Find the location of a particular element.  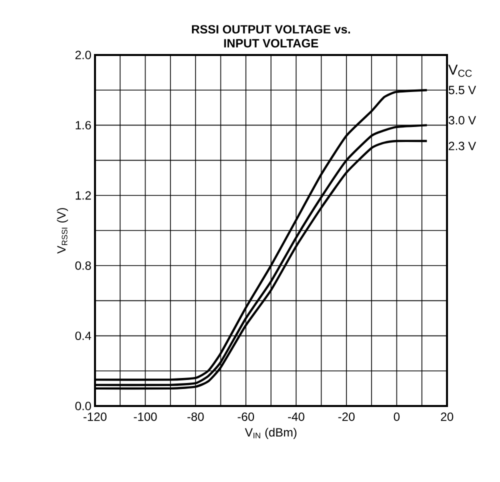

series-label: 2.3 V is located at coordinates (462, 146).